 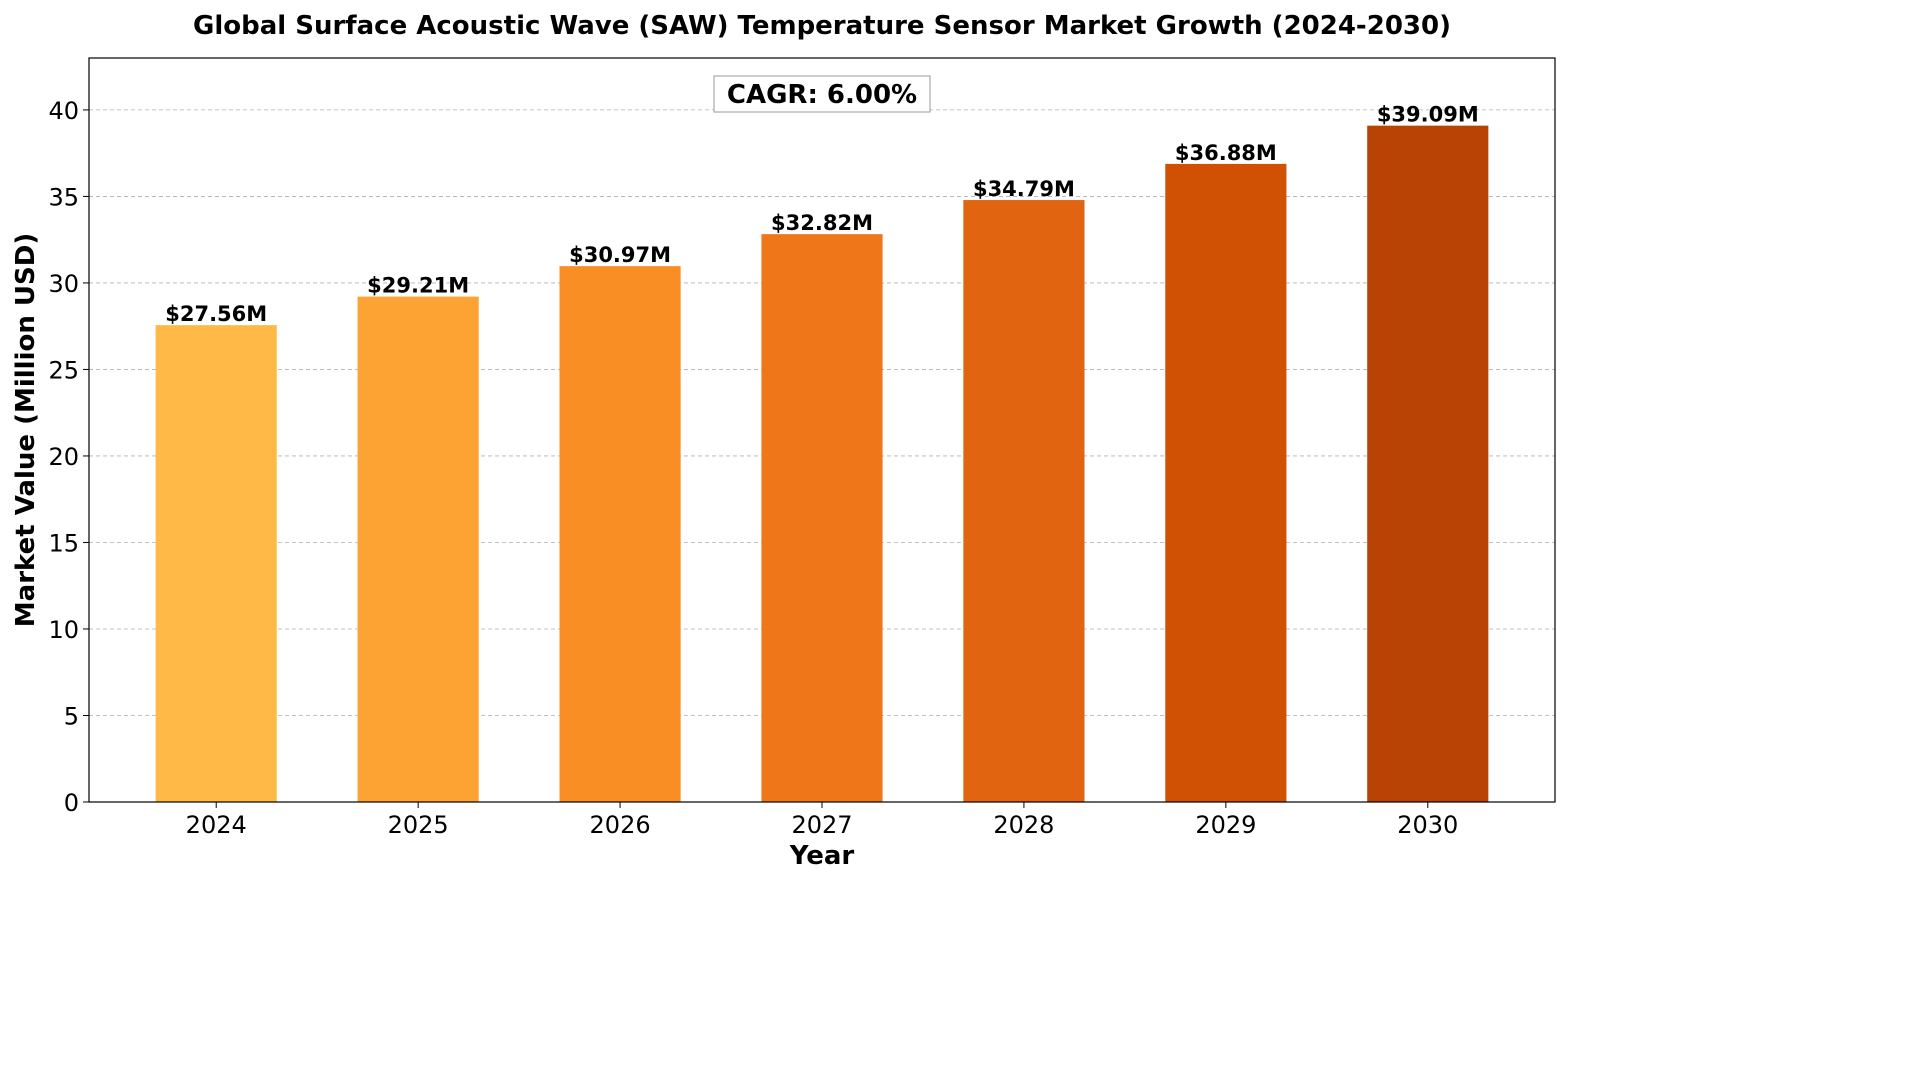 I want to click on x-tick-label: 2024, so click(x=216, y=825).